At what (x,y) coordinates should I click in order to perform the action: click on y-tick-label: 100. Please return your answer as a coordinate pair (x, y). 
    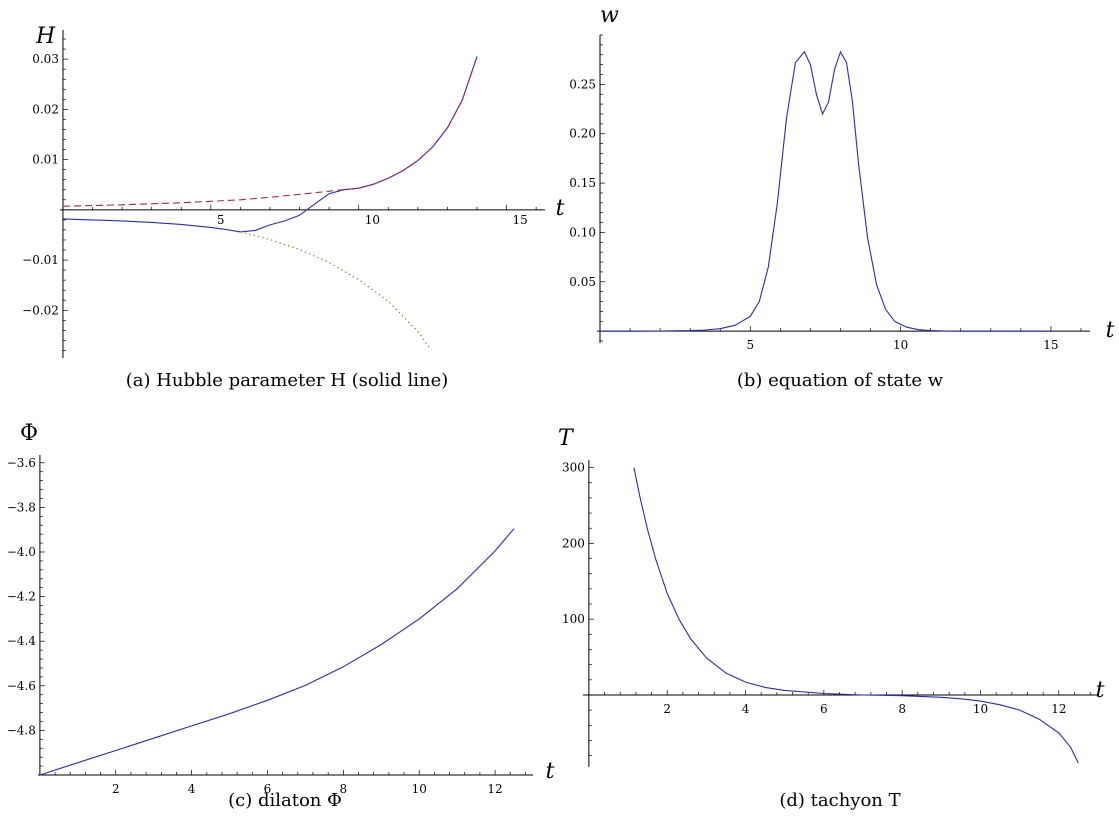
    Looking at the image, I should click on (573, 619).